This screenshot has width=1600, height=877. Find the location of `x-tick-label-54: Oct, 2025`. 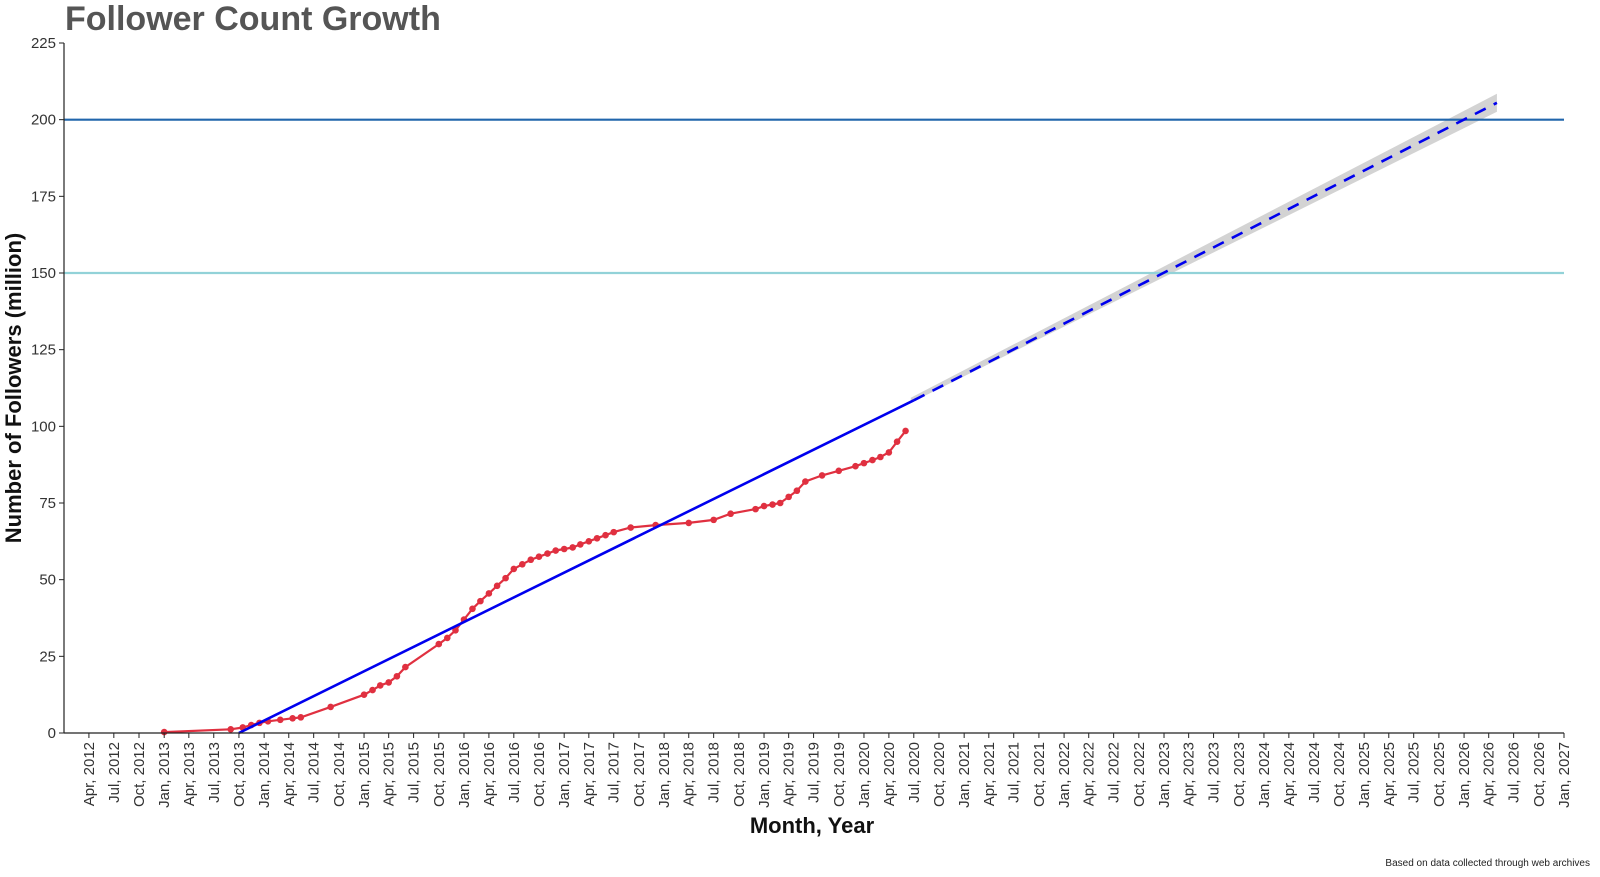

x-tick-label-54: Oct, 2025 is located at coordinates (1439, 774).